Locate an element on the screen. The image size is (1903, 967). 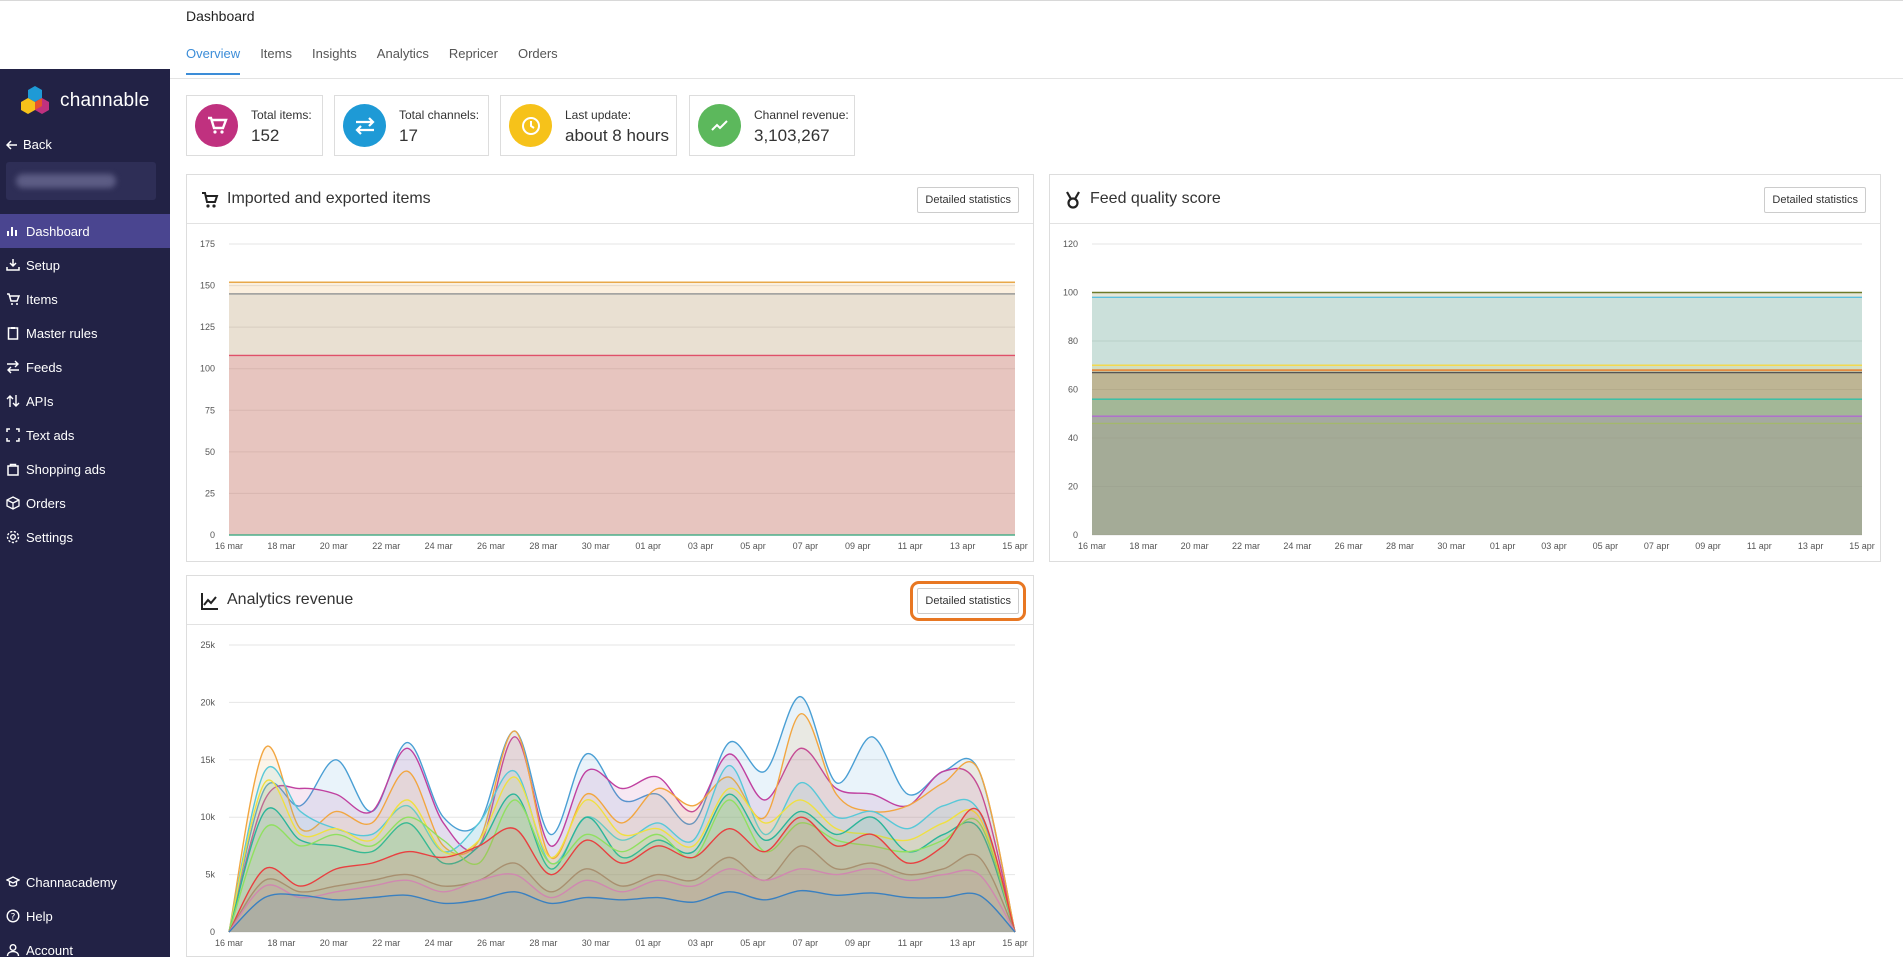
medal-icon is located at coordinates (1073, 200).